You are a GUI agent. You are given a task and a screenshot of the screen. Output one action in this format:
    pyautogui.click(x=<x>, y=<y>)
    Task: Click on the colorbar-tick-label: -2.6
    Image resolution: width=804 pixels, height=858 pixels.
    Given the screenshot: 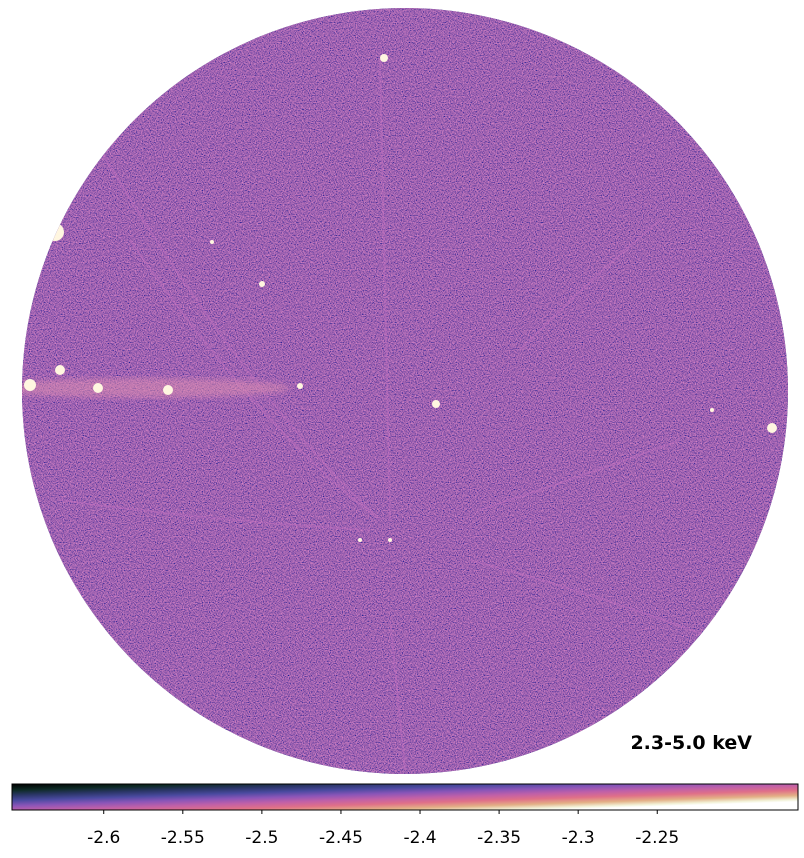 What is the action you would take?
    pyautogui.click(x=103, y=838)
    